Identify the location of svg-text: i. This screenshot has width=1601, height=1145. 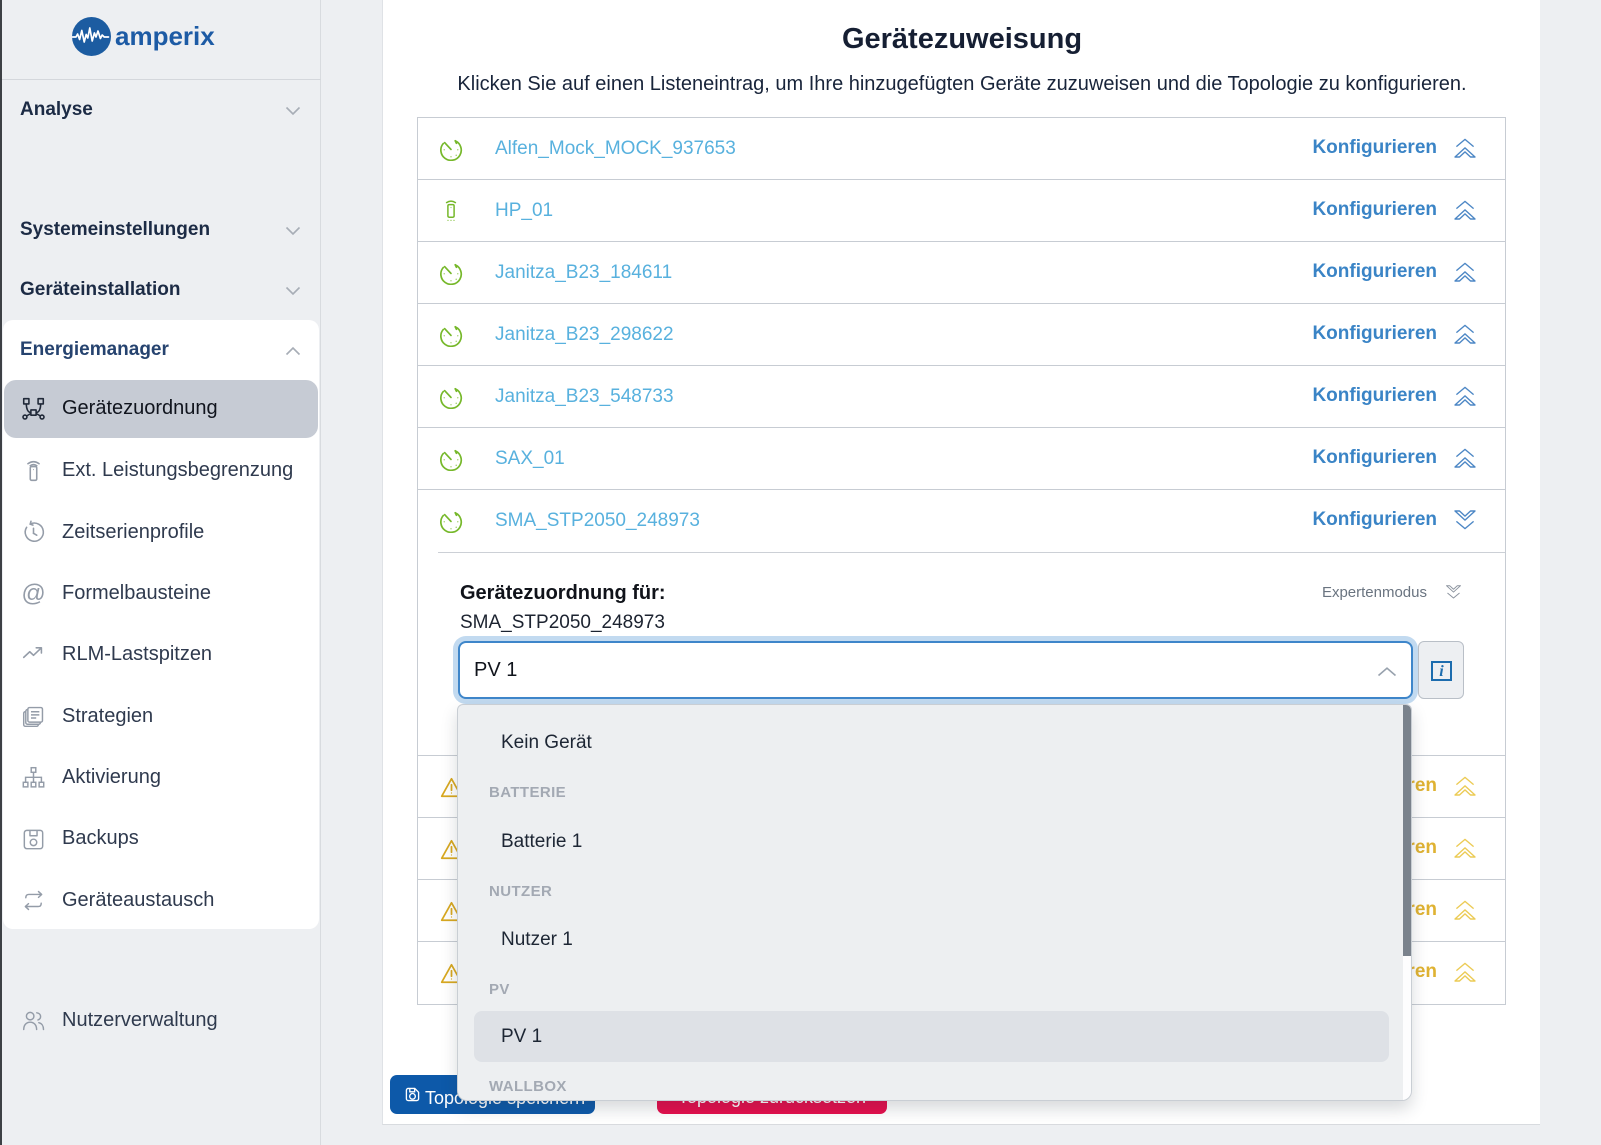
(1441, 671).